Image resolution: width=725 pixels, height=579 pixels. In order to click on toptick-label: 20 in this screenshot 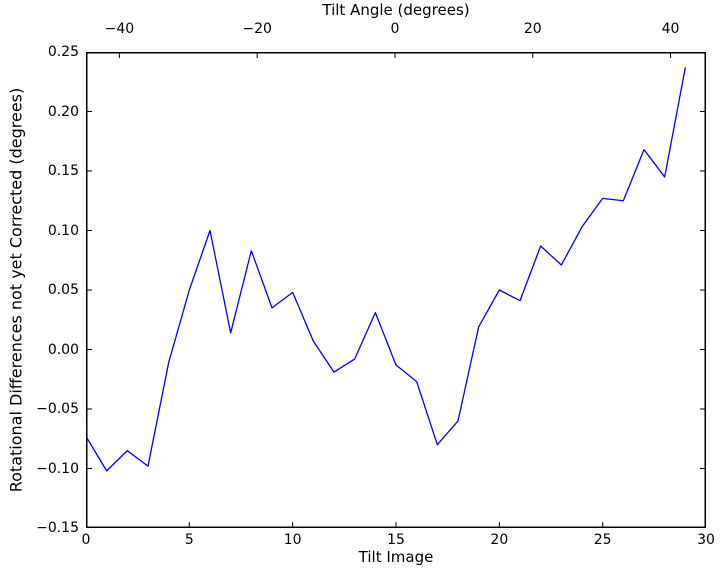, I will do `click(532, 29)`.